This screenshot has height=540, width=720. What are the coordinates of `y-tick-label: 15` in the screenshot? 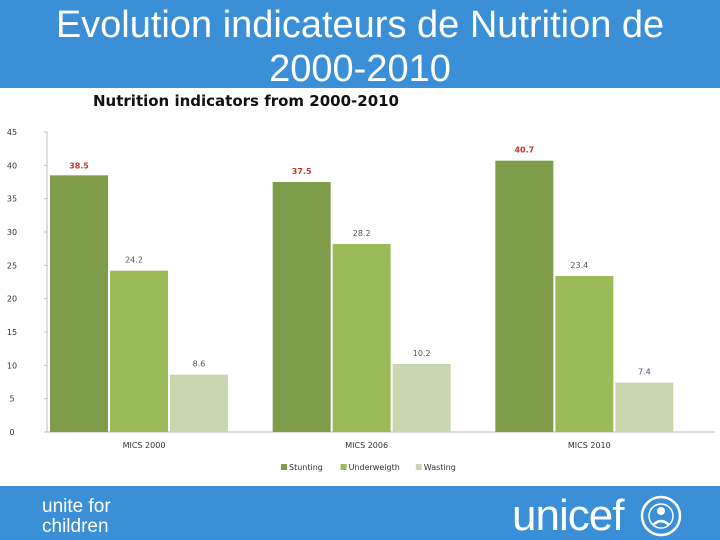 It's located at (12, 332).